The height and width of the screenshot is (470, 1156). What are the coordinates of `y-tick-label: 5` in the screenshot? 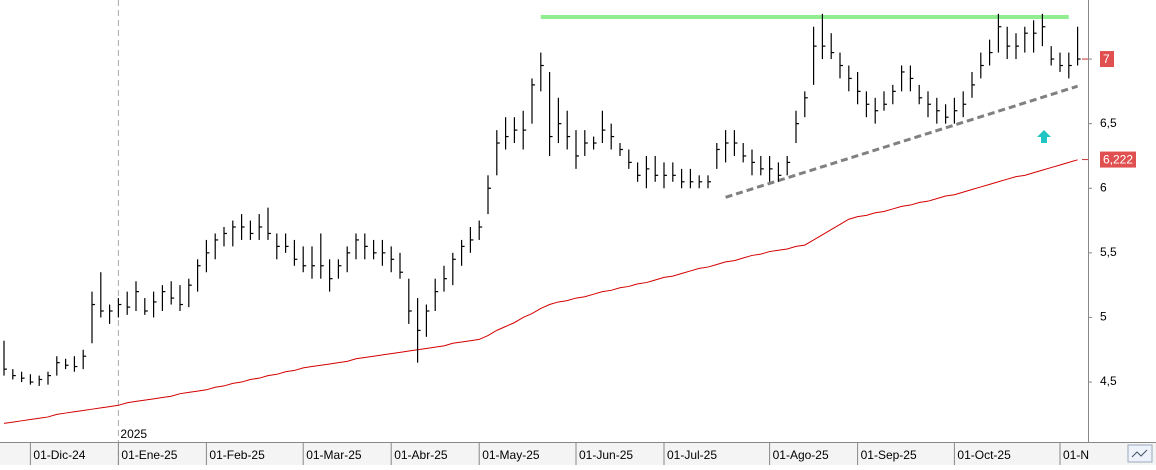 It's located at (1103, 317).